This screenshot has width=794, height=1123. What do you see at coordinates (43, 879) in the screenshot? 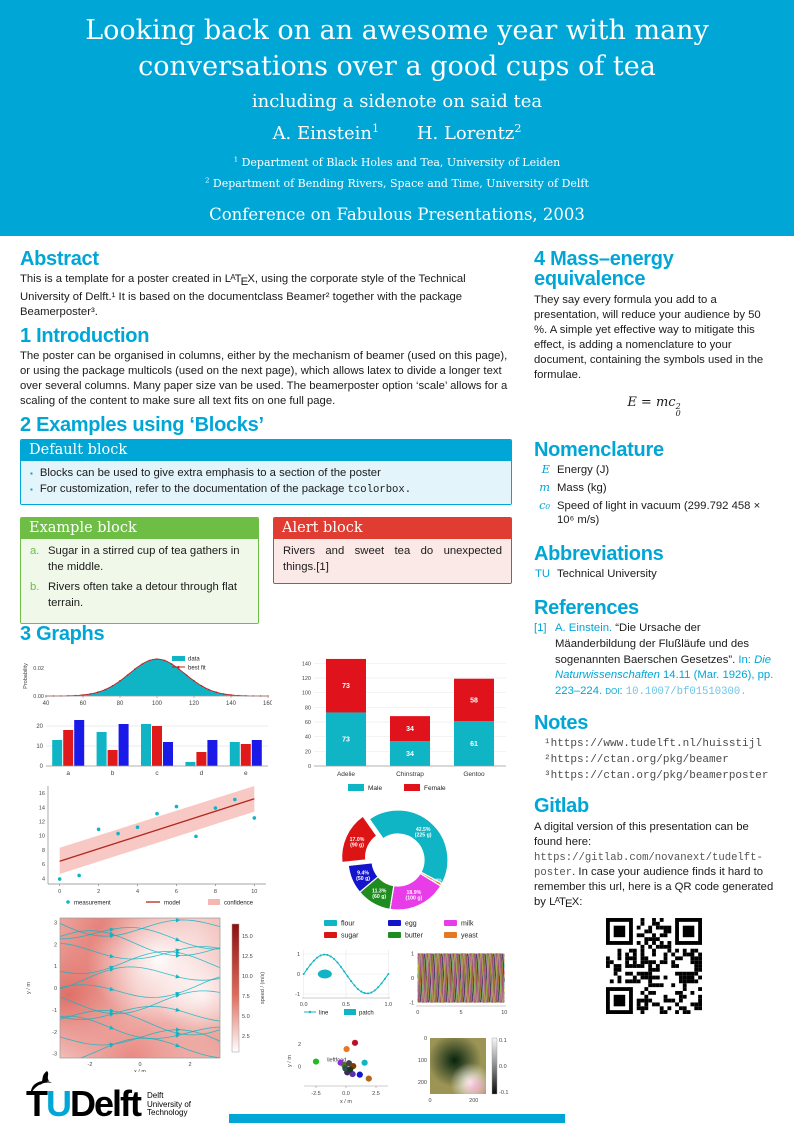
I see `svg-text: 4` at bounding box center [43, 879].